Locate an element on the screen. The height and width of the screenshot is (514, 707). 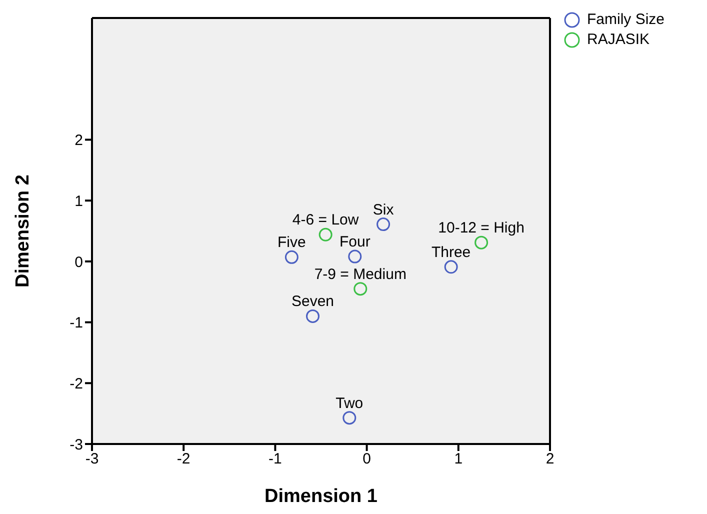
x-tick-label: -1 is located at coordinates (275, 459).